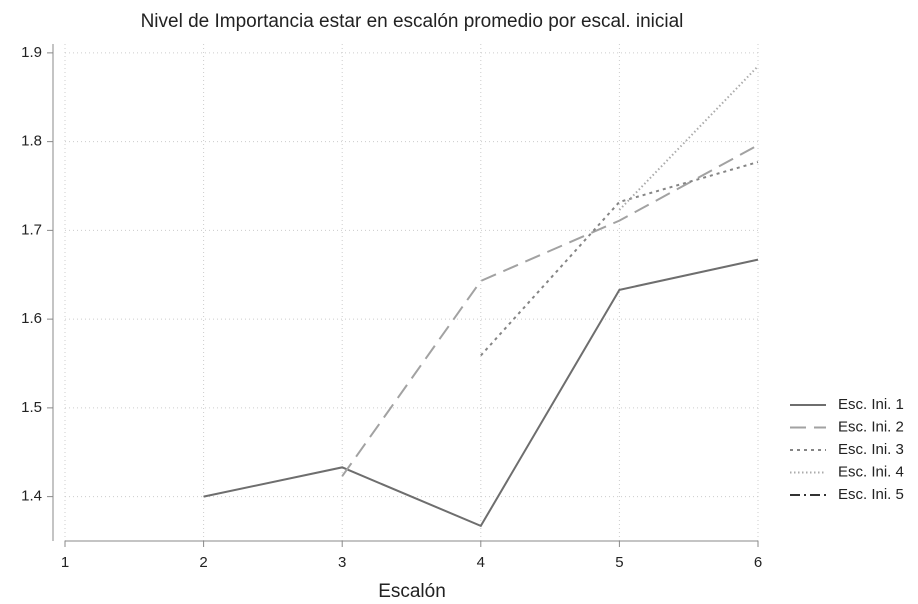  What do you see at coordinates (31, 52) in the screenshot?
I see `y-tick-label: 1.9` at bounding box center [31, 52].